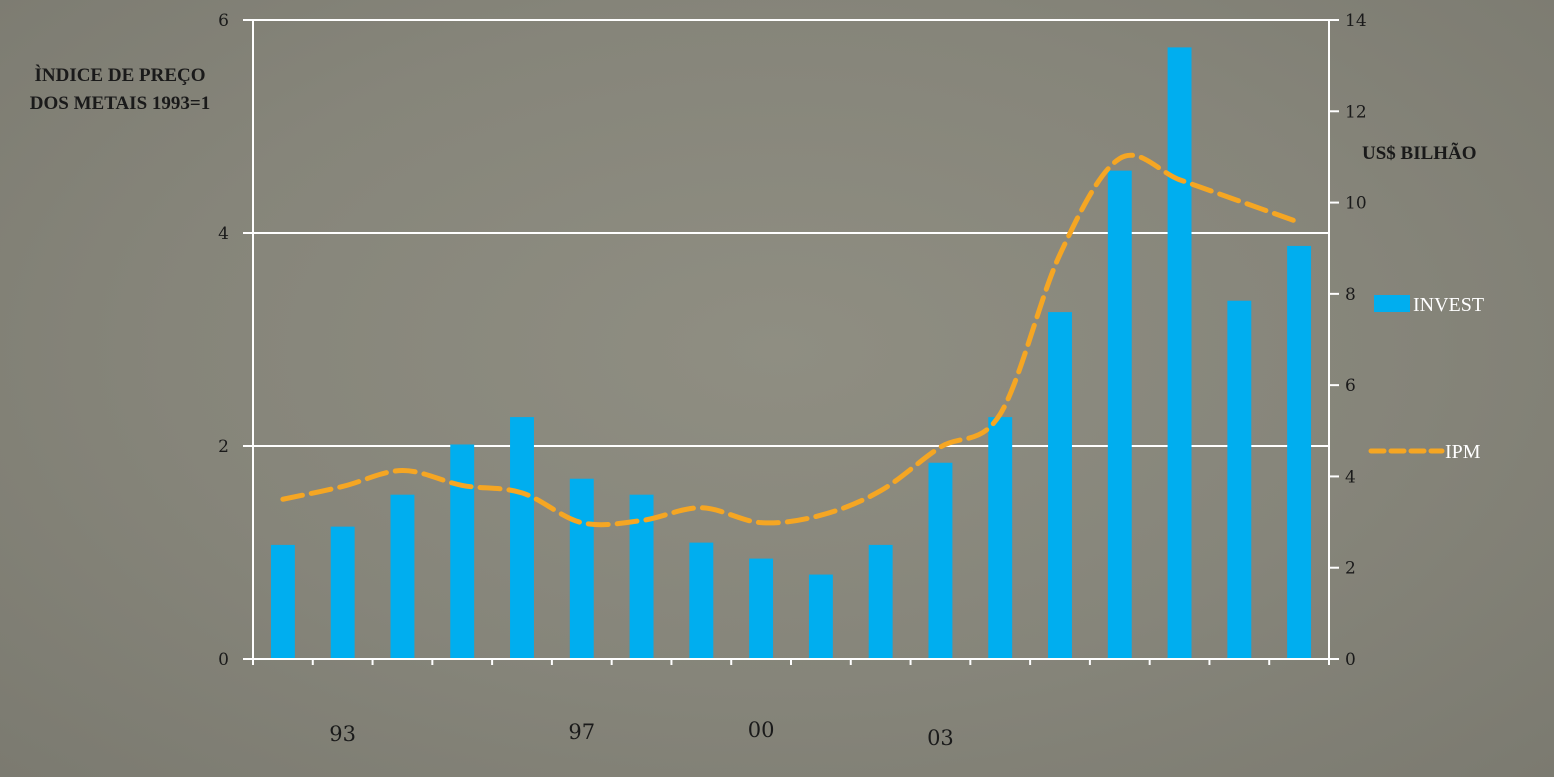 The width and height of the screenshot is (1554, 777). I want to click on category-label-2: 00, so click(761, 730).